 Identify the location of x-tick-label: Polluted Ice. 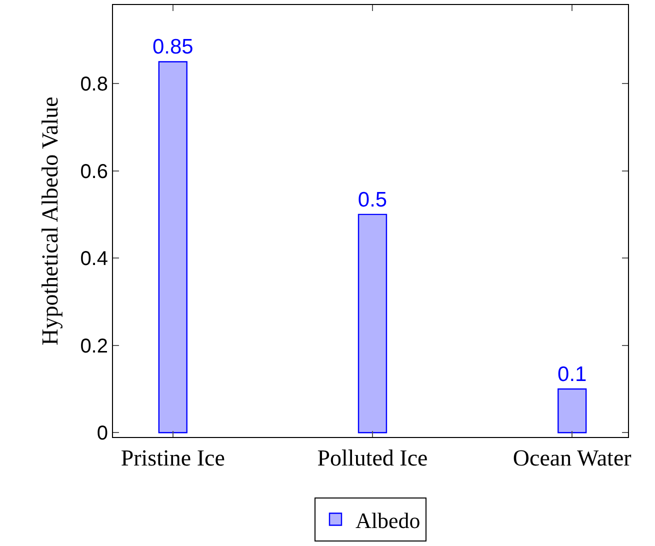
(372, 458).